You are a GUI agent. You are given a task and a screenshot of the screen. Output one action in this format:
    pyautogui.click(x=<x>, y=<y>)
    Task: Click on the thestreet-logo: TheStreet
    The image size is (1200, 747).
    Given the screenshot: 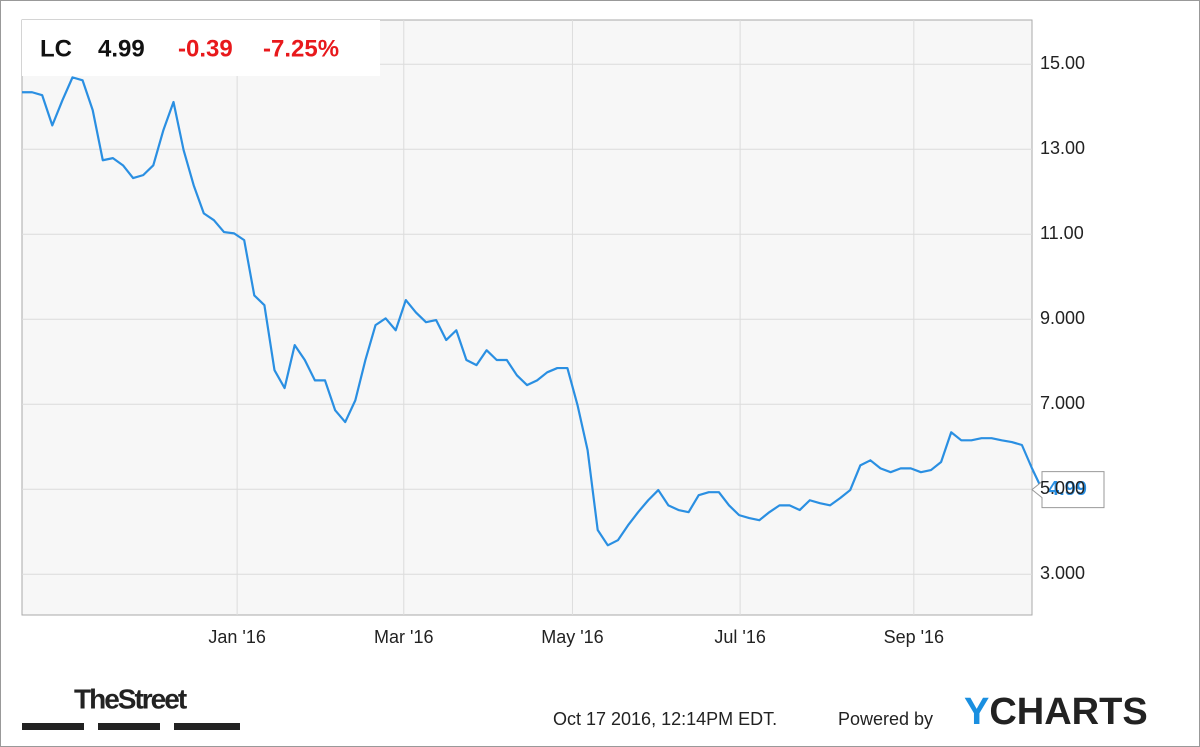 What is the action you would take?
    pyautogui.click(x=130, y=698)
    